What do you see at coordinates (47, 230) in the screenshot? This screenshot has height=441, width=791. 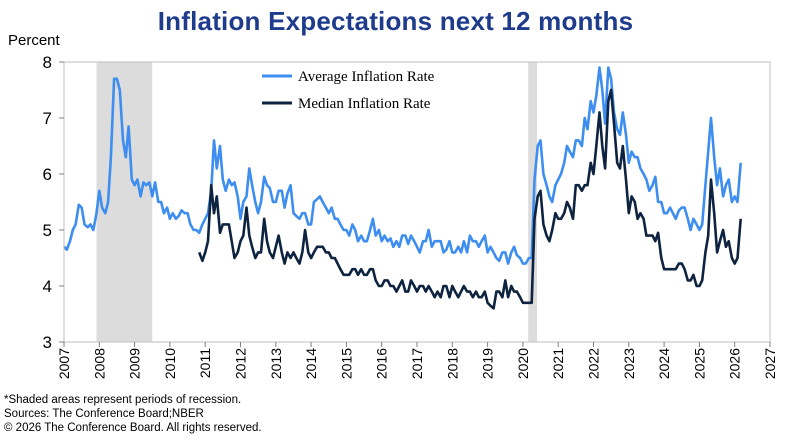 I see `y-tick-label: 5` at bounding box center [47, 230].